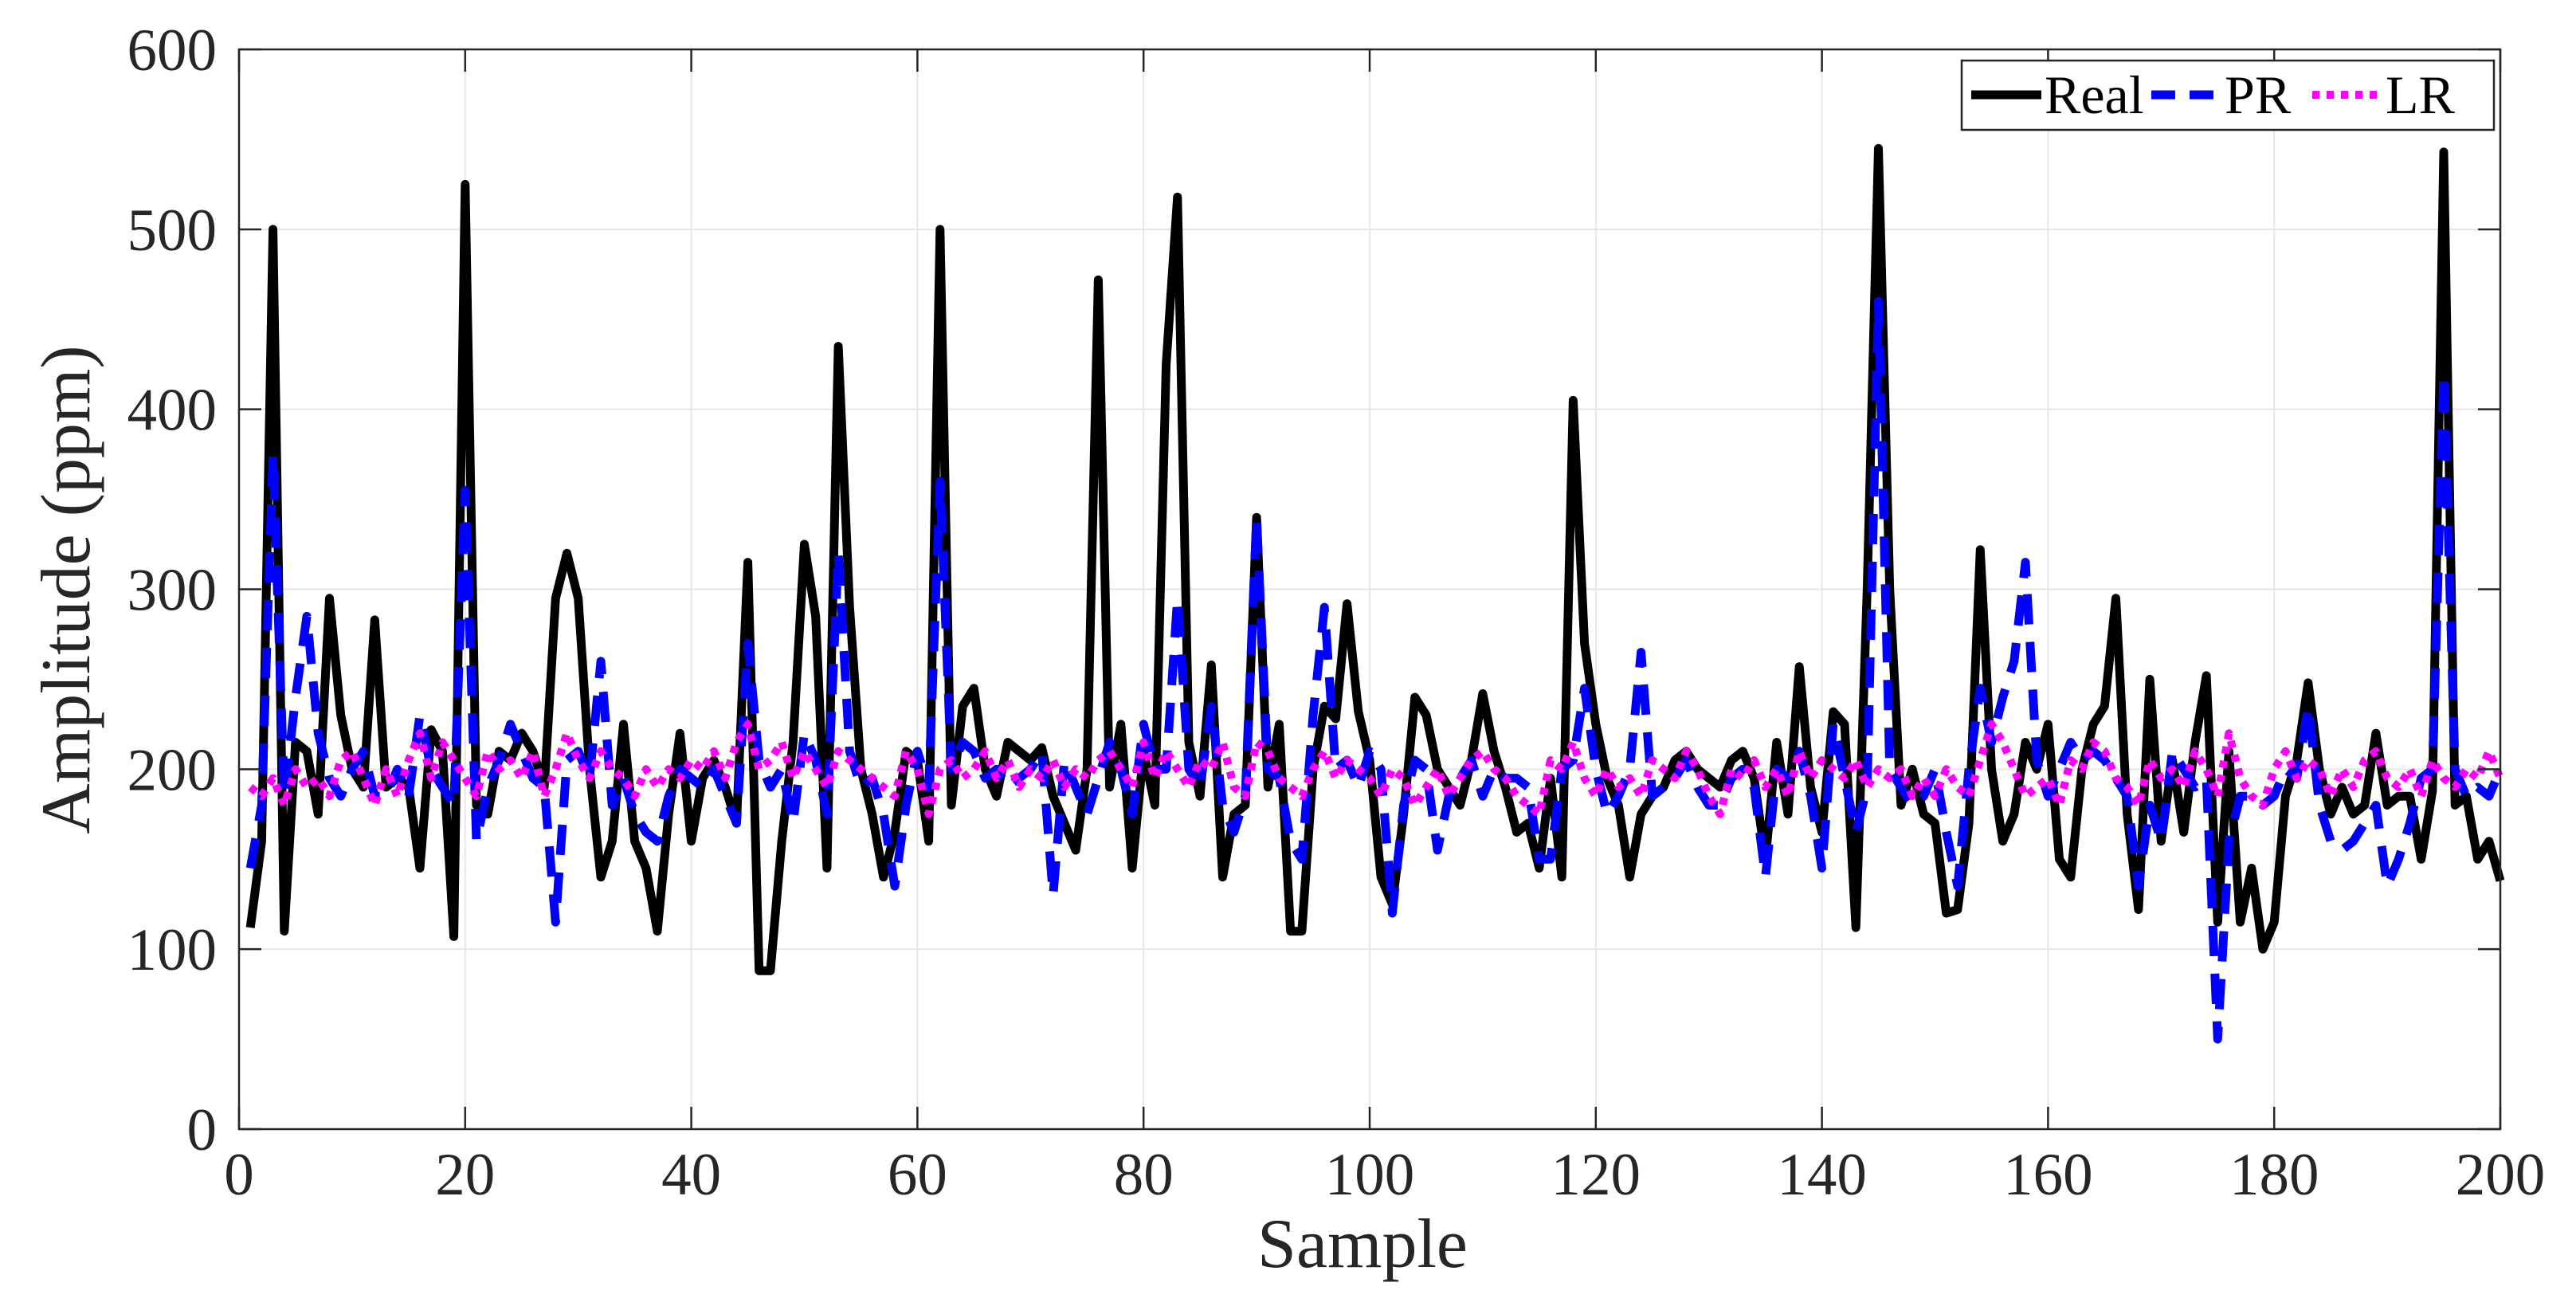 This screenshot has width=2576, height=1310. I want to click on x-tick-label: 160, so click(2048, 1175).